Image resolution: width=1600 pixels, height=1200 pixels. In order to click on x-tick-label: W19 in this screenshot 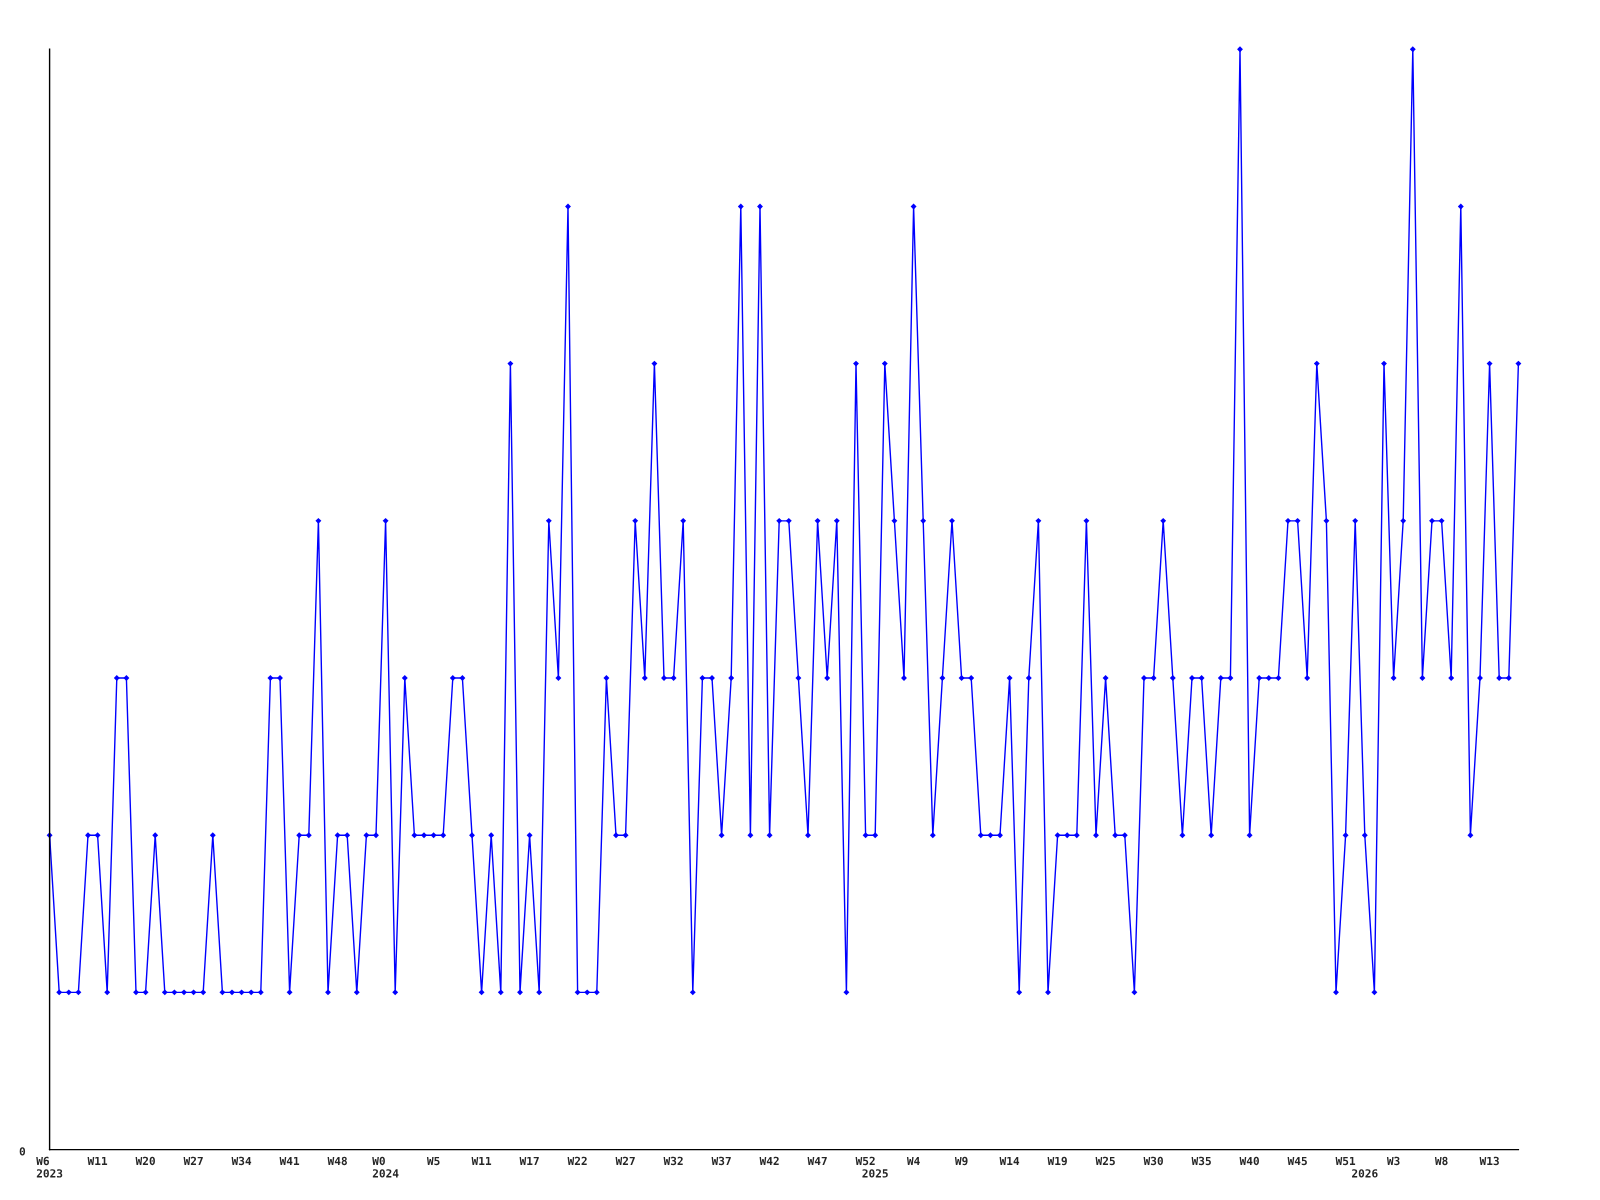, I will do `click(1057, 1161)`.